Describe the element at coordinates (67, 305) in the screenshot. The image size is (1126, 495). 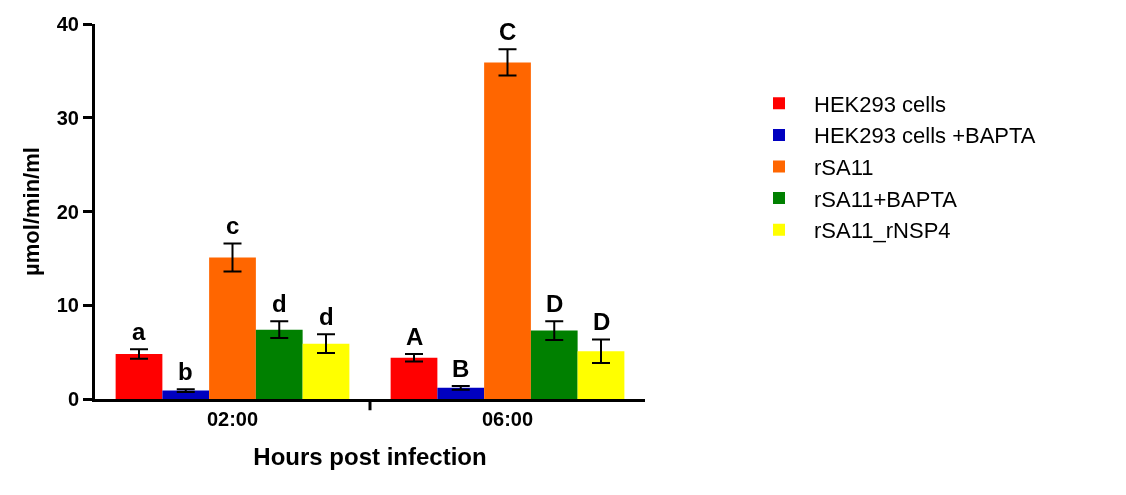
I see `y-tick-label: 10` at that location.